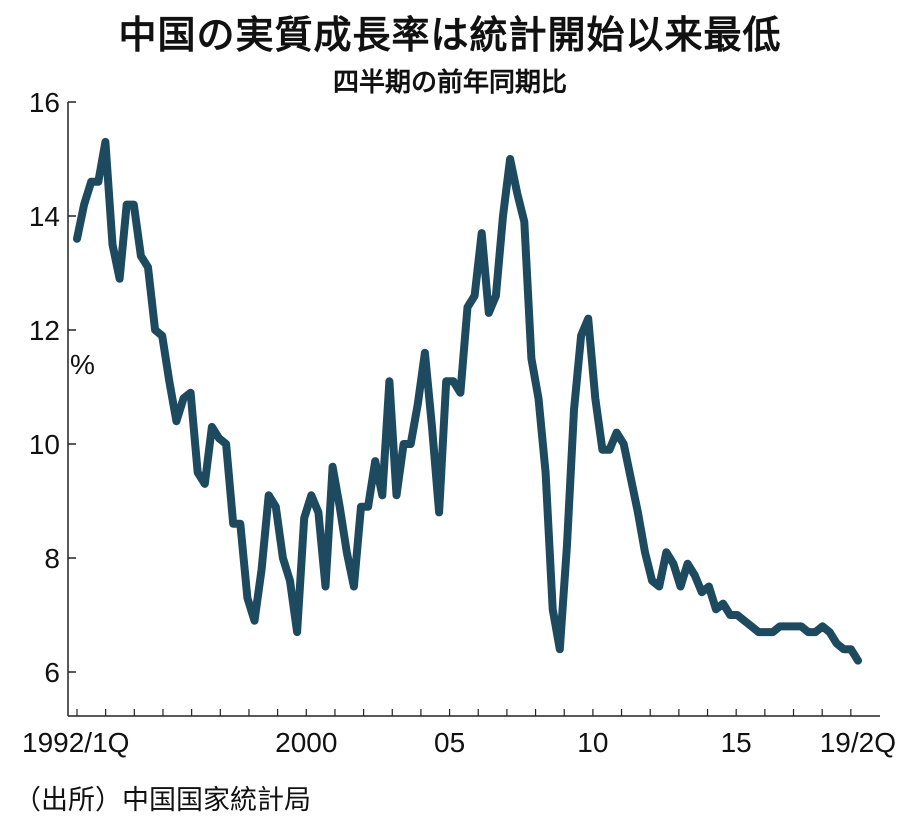 This screenshot has height=828, width=900. Describe the element at coordinates (44, 330) in the screenshot. I see `y-tick-label: 12` at that location.